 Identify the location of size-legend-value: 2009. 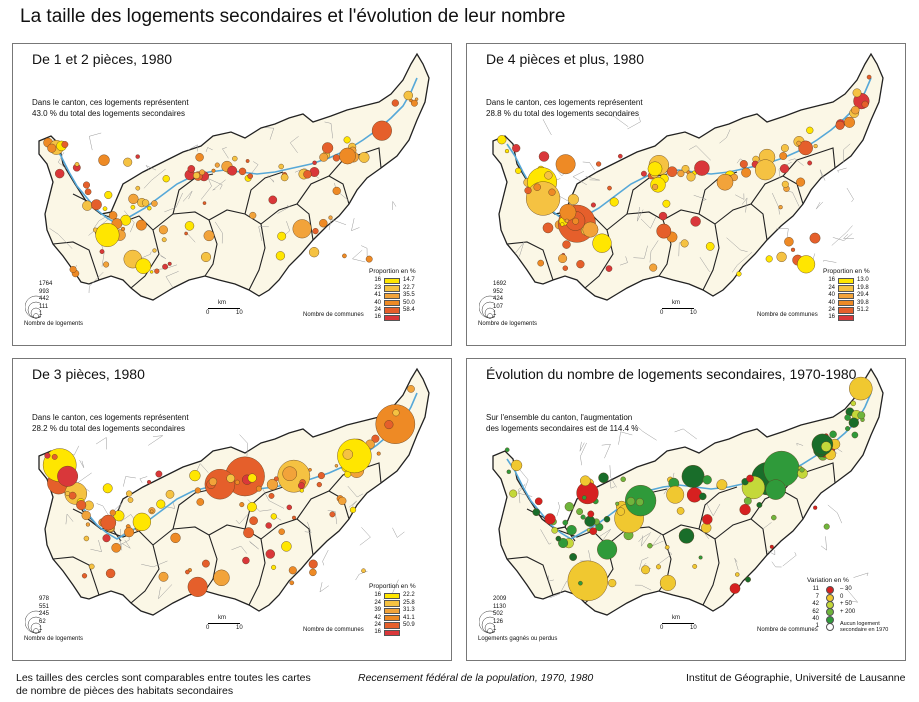
(500, 599).